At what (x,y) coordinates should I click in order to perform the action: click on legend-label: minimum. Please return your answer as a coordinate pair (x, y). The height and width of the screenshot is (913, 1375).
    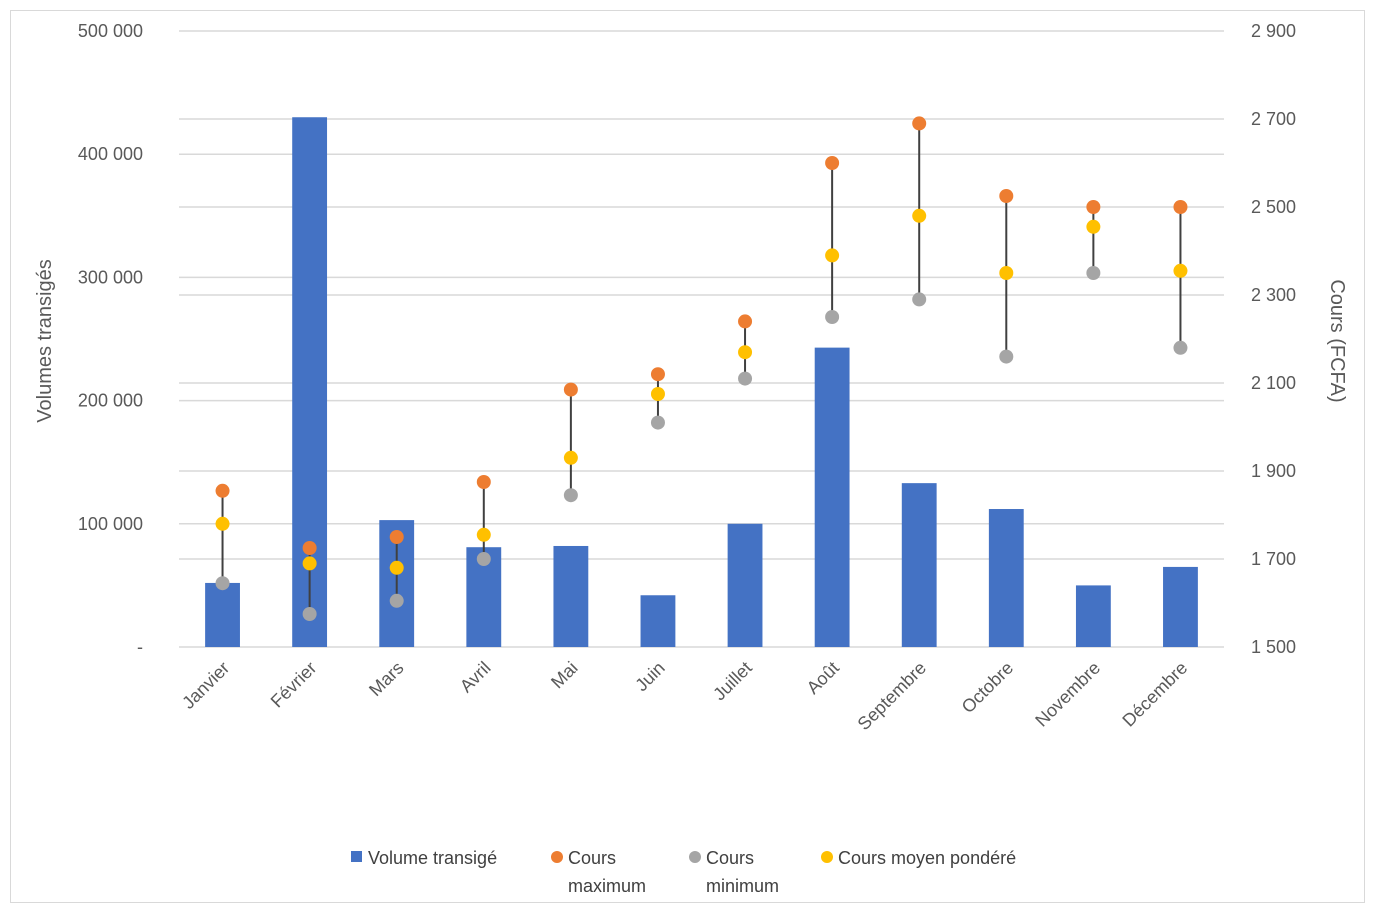
    Looking at the image, I should click on (742, 886).